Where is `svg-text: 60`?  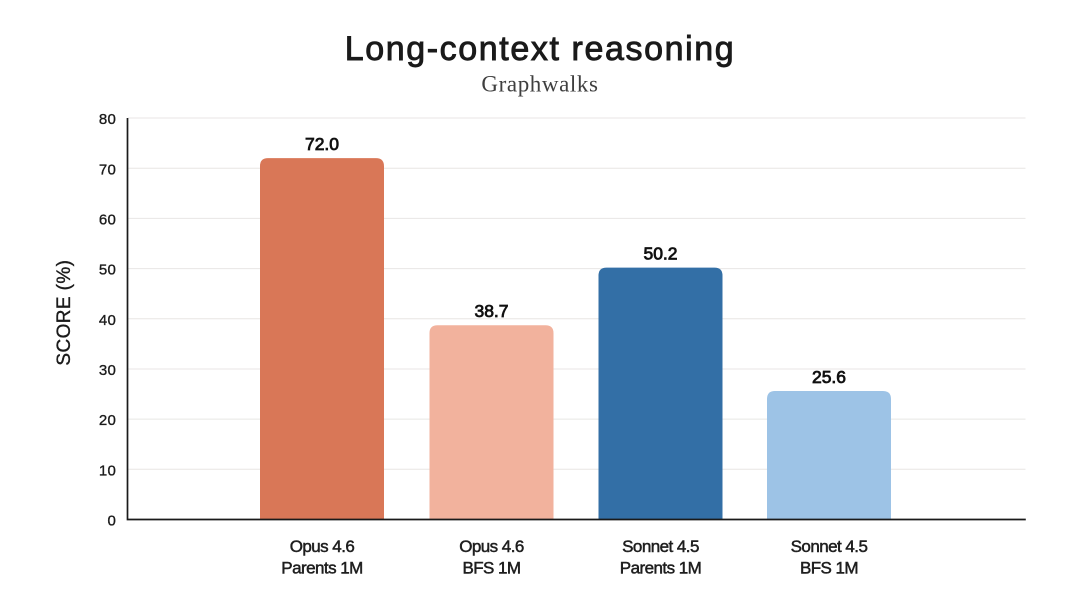
svg-text: 60 is located at coordinates (107, 220).